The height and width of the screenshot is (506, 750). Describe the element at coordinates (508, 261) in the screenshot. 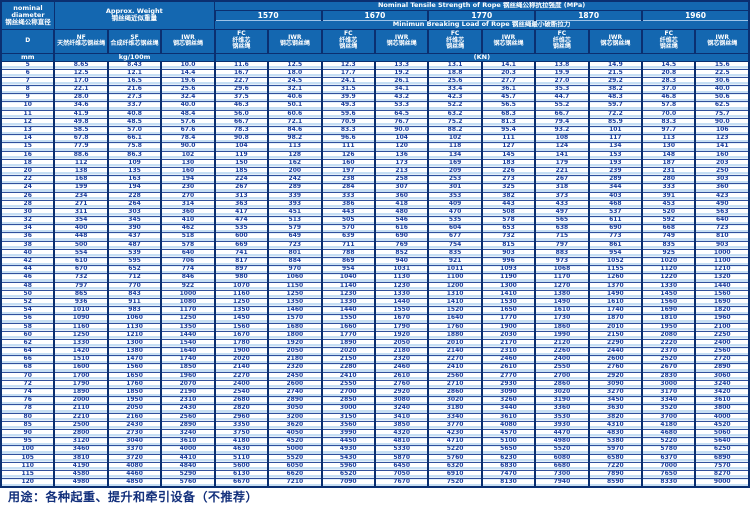

I see `breaking-load-cell: 996` at that location.